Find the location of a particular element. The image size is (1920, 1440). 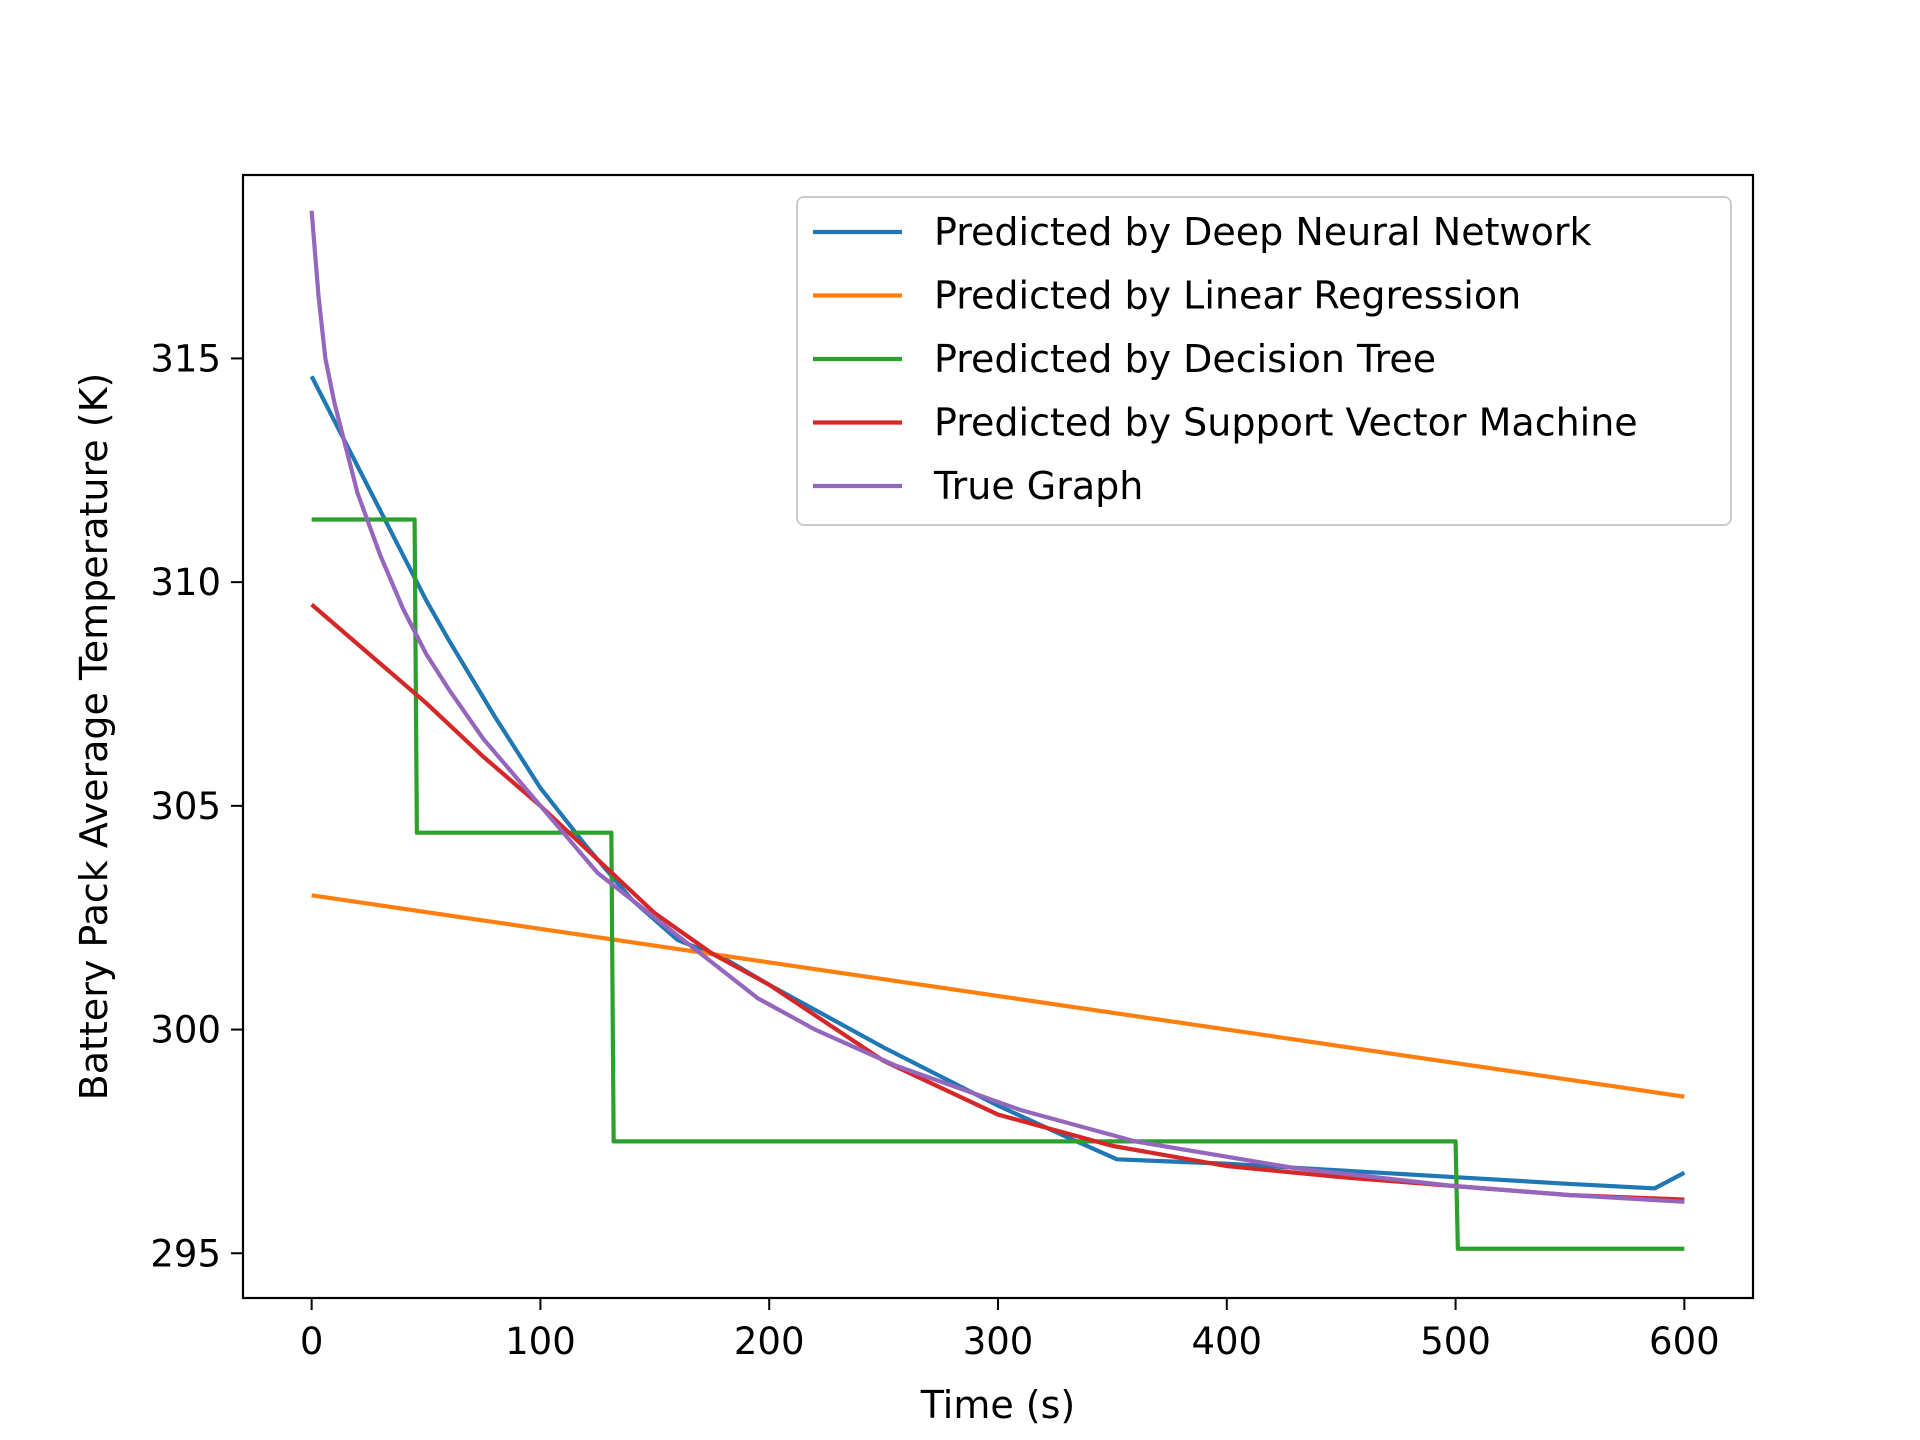

legend-label: Predicted by Support Vector Machine is located at coordinates (1286, 423).